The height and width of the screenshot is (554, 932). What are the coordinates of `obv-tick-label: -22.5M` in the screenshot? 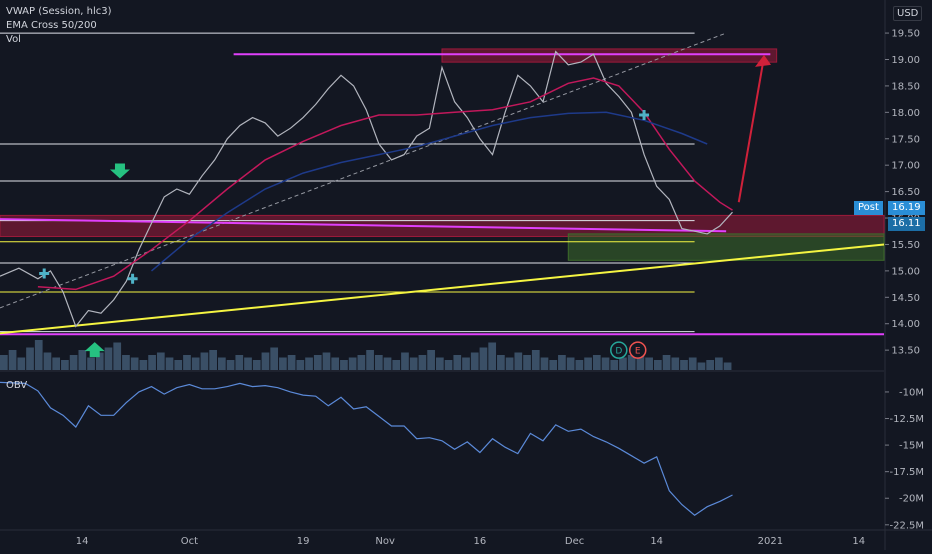 It's located at (906, 525).